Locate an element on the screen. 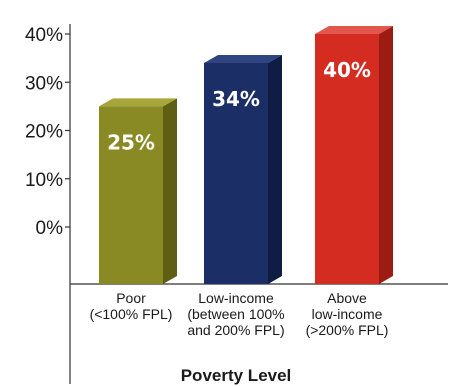 This screenshot has height=387, width=454. category-label: Low-income (between 100% and 200% FPL) is located at coordinates (235, 314).